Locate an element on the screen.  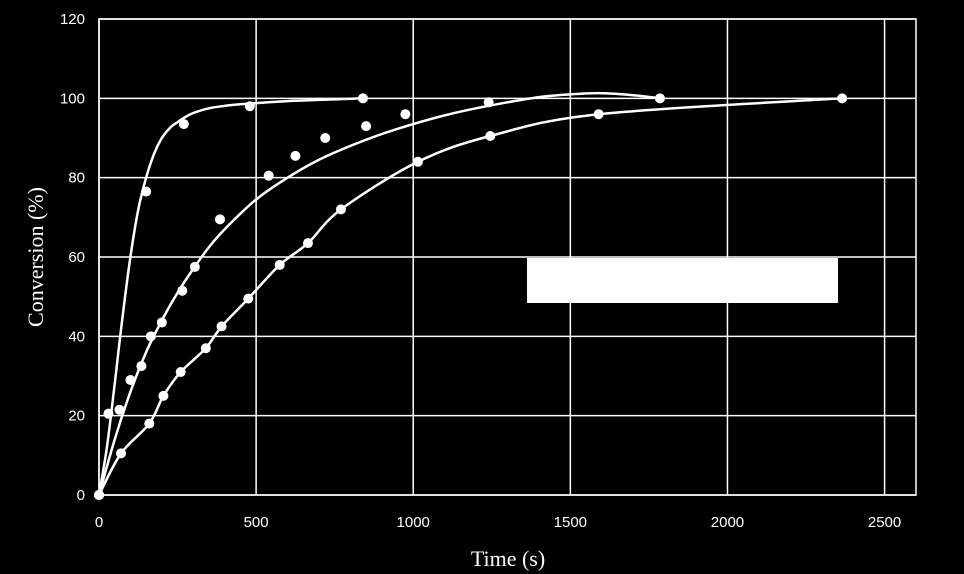
y-axis-label: Conversion (%) is located at coordinates (35, 257).